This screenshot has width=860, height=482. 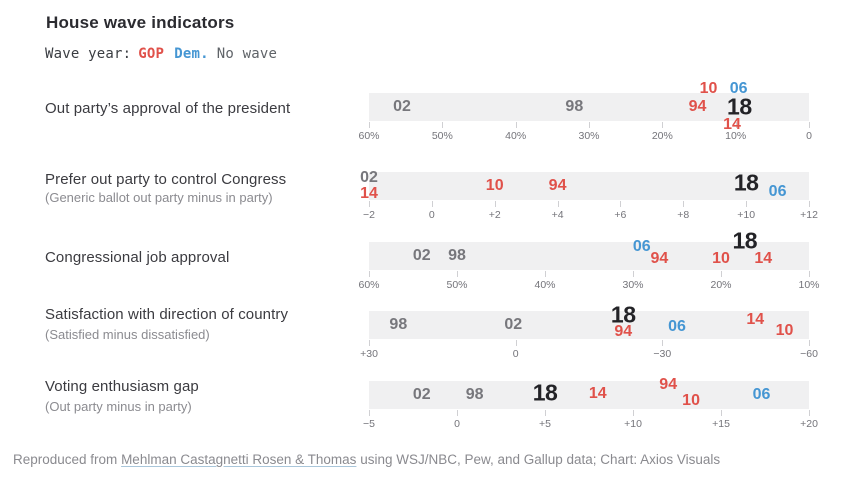 What do you see at coordinates (247, 54) in the screenshot?
I see `legend-item-no-wave: No wave` at bounding box center [247, 54].